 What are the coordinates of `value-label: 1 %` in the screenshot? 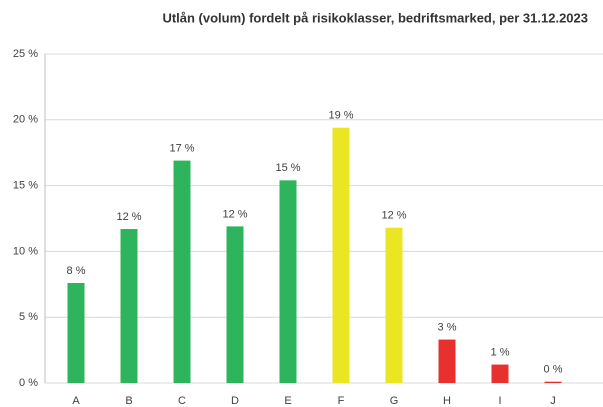 It's located at (500, 352).